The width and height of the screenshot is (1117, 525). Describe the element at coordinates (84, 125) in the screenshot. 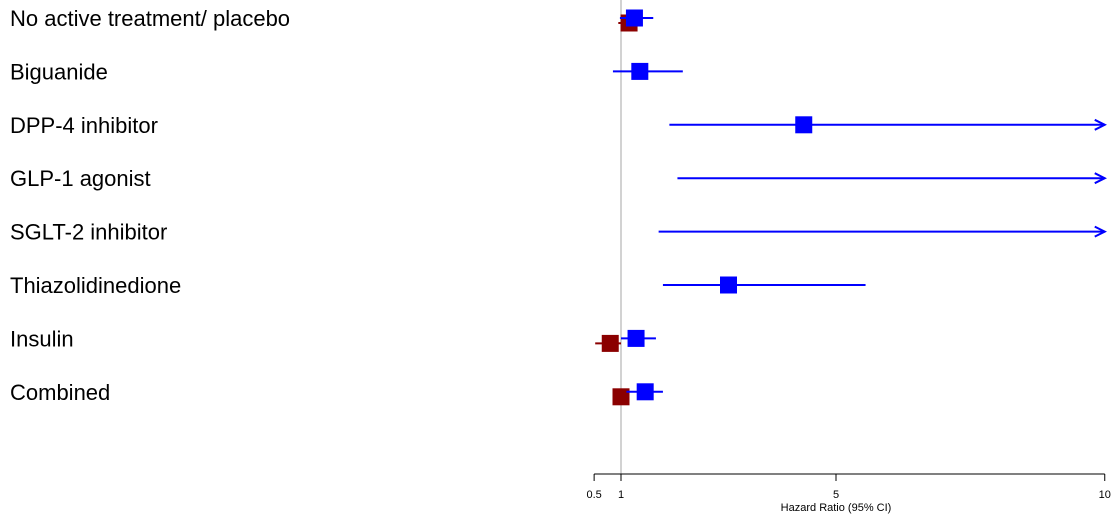

I see `row-label: DPP-4 inhibitor` at that location.